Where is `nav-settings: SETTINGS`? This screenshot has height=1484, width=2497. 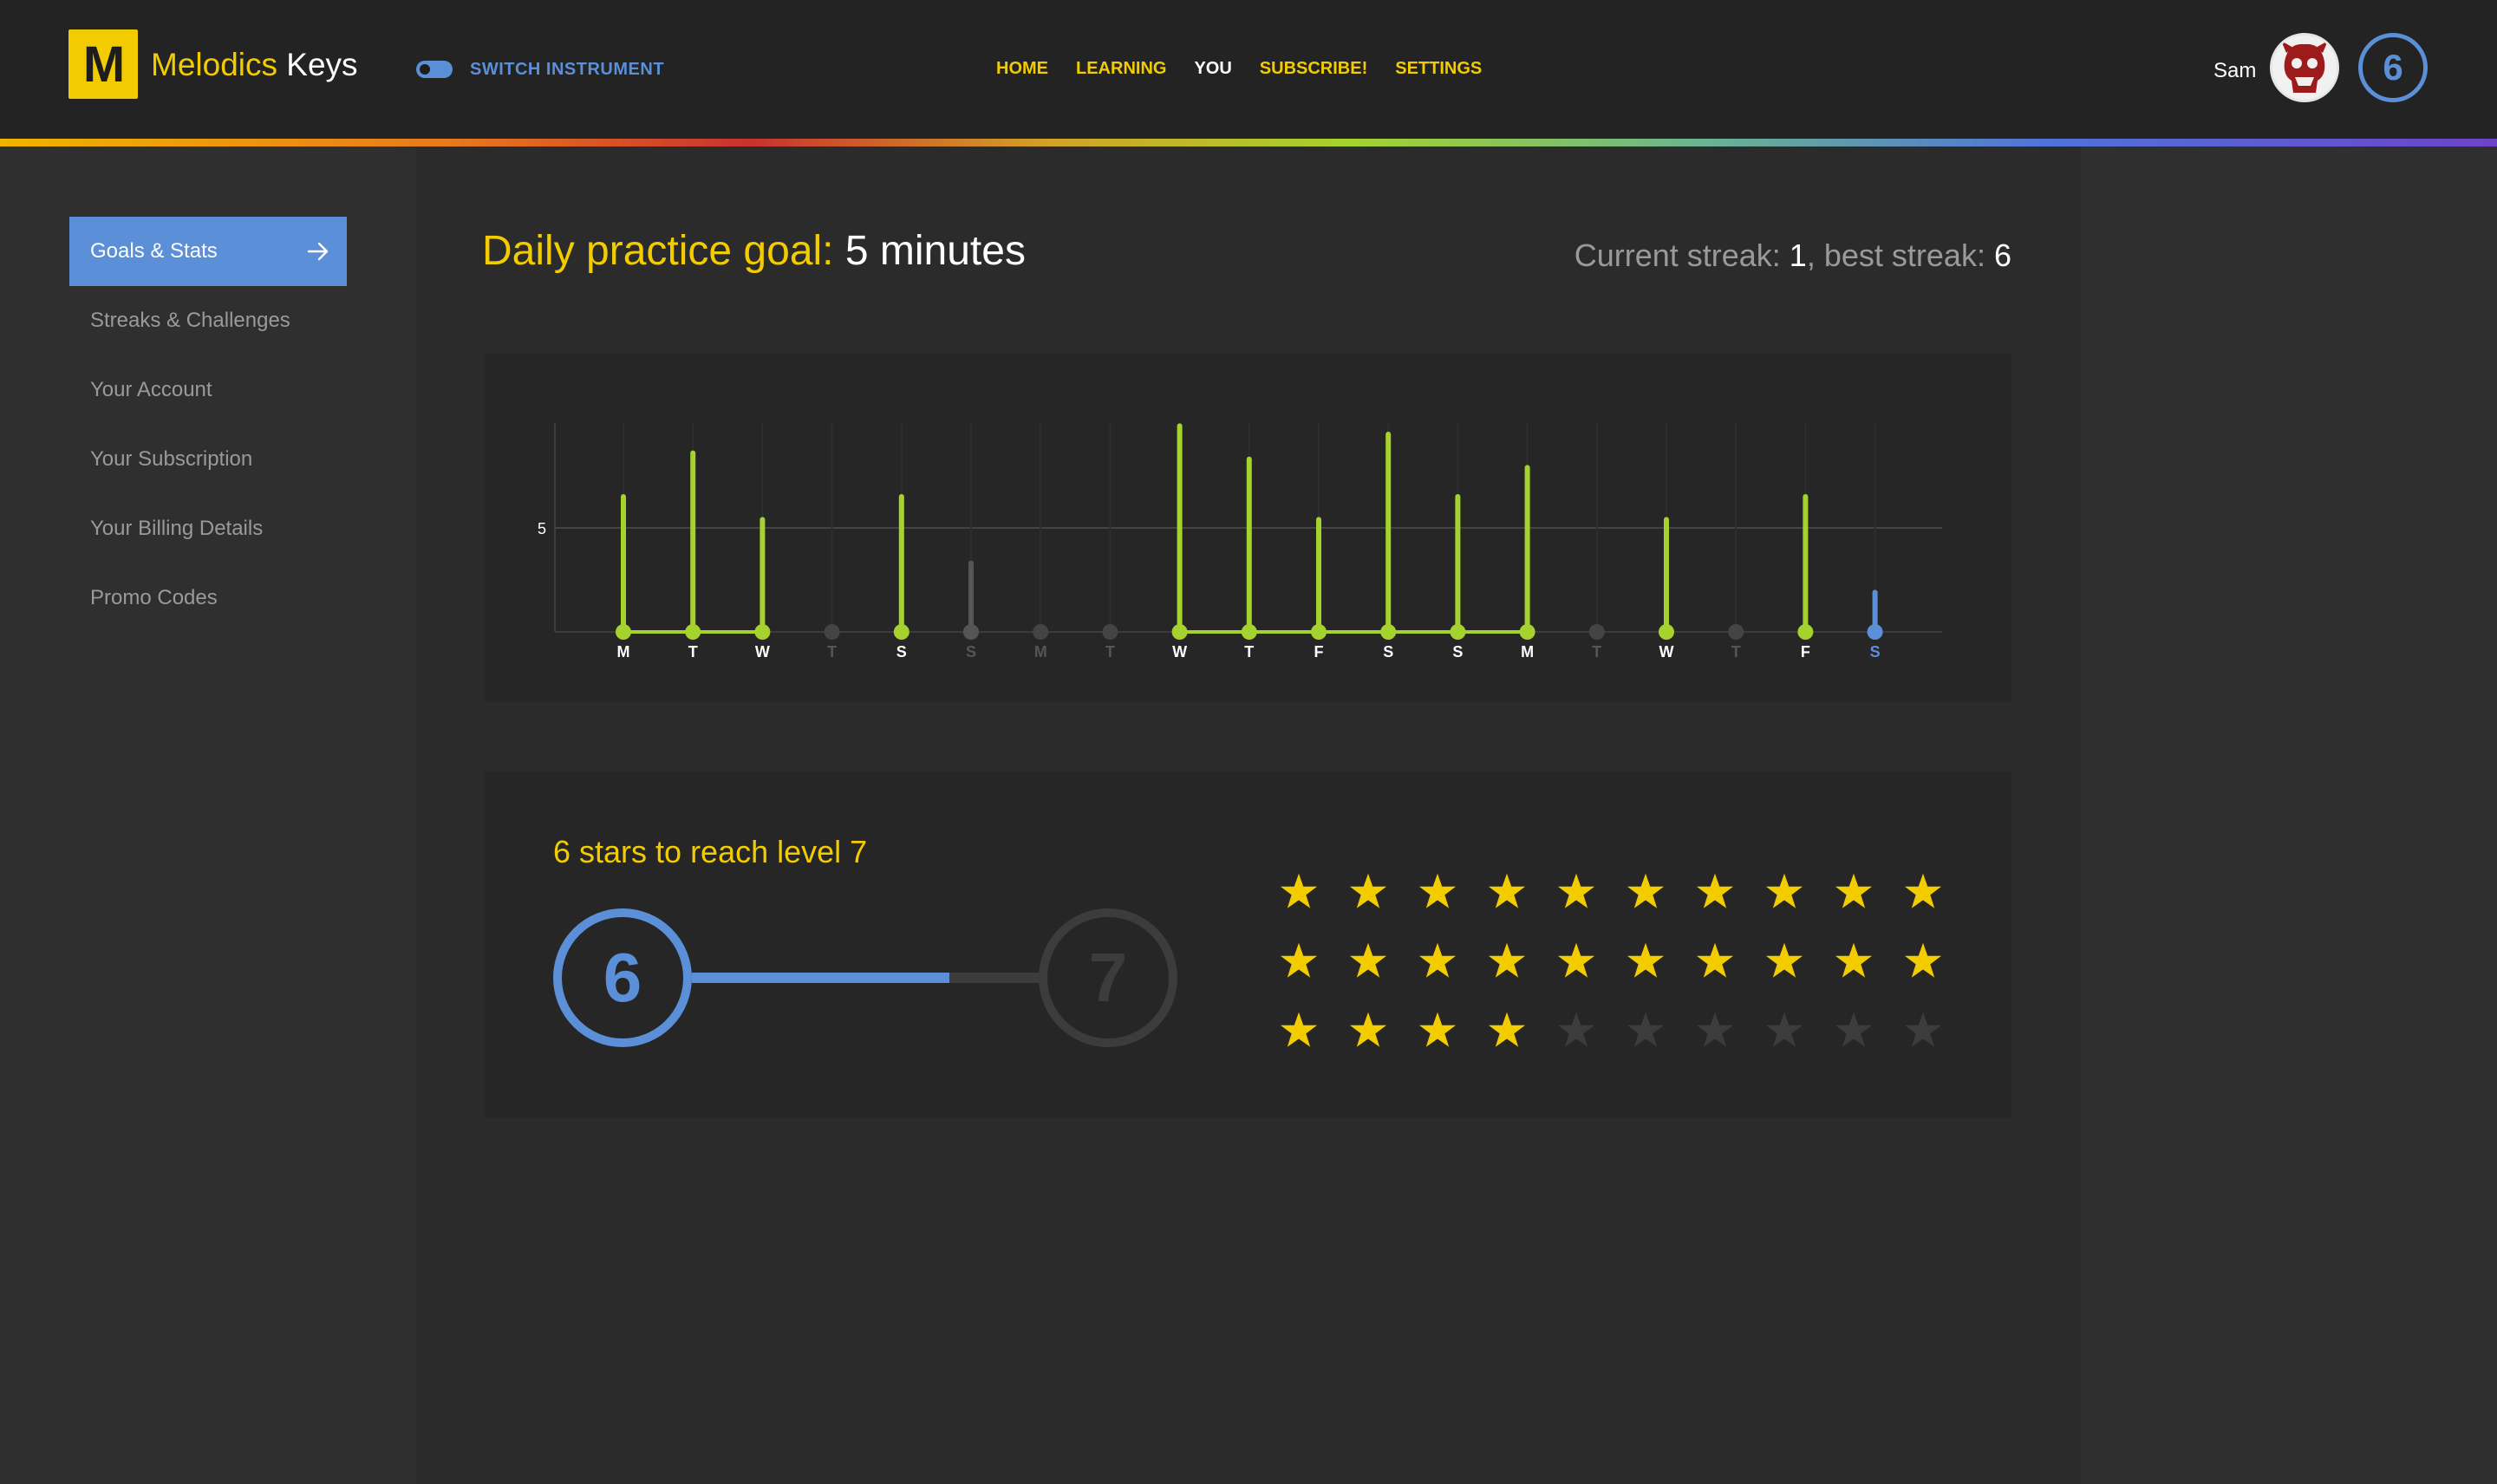
nav-settings: SETTINGS is located at coordinates (1439, 68).